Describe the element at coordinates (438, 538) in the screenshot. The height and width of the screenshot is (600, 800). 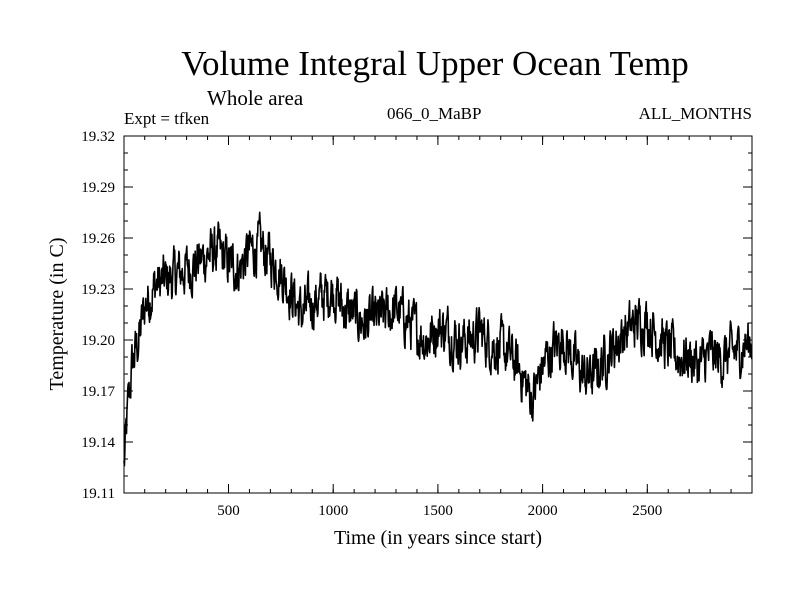
I see `x-axis-title: Time (in years since start)` at that location.